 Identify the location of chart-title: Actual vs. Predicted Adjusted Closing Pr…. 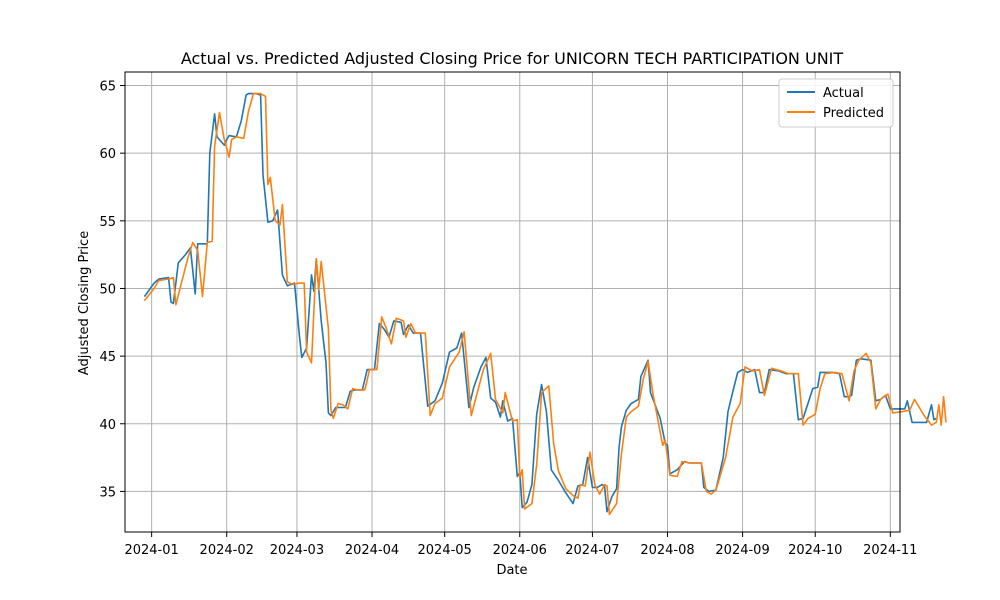
(512, 58).